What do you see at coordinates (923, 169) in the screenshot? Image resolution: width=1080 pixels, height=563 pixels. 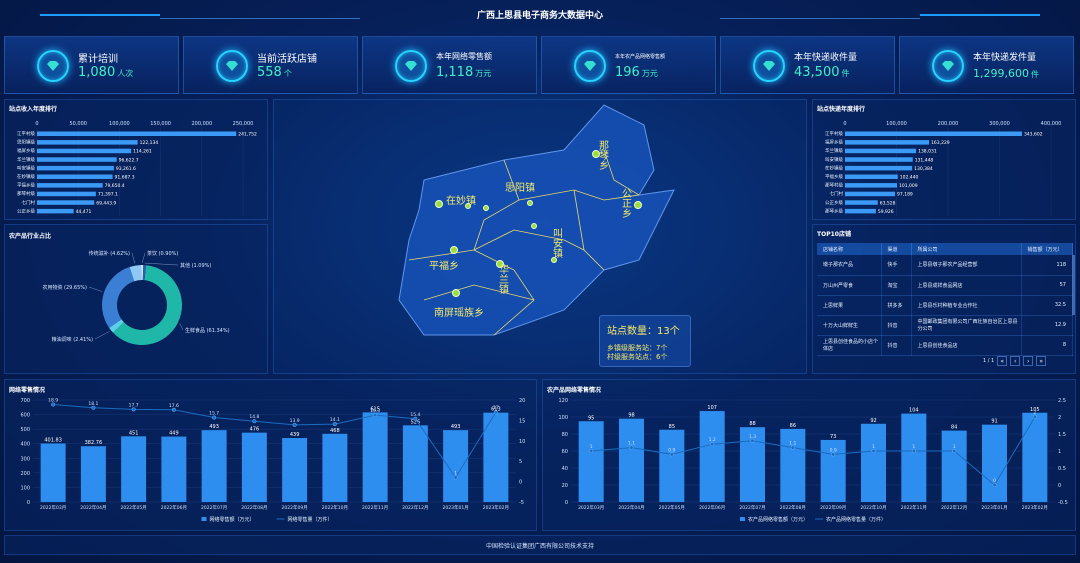 I see `data-label: 130,384` at bounding box center [923, 169].